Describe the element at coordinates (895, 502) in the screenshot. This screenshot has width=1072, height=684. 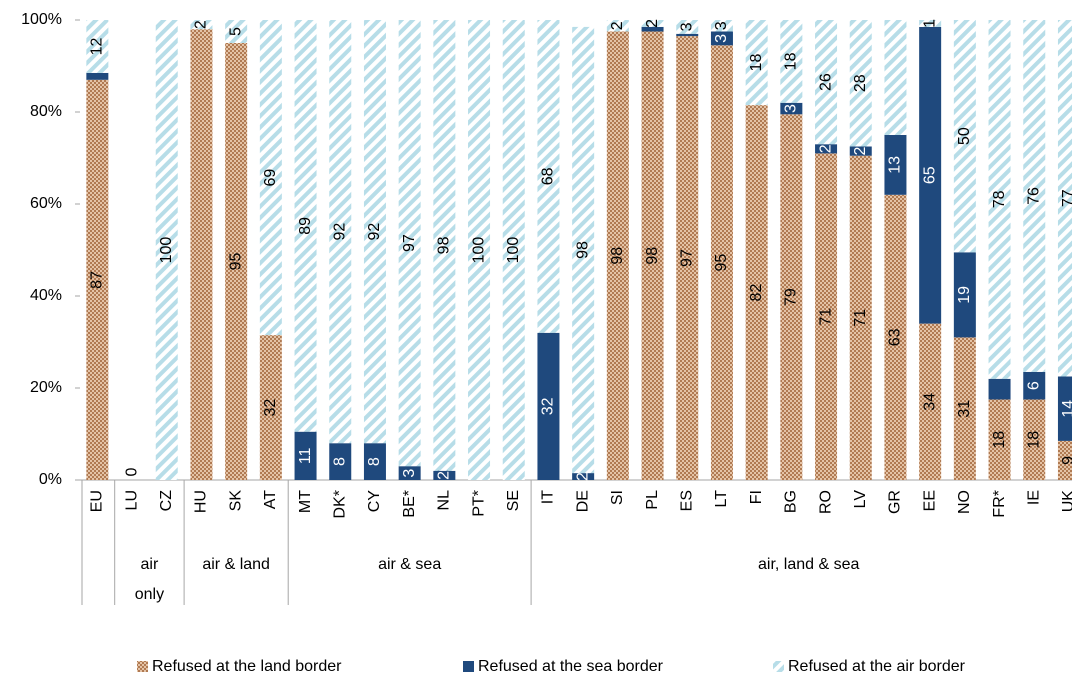
I see `x-tick-label: GR` at that location.